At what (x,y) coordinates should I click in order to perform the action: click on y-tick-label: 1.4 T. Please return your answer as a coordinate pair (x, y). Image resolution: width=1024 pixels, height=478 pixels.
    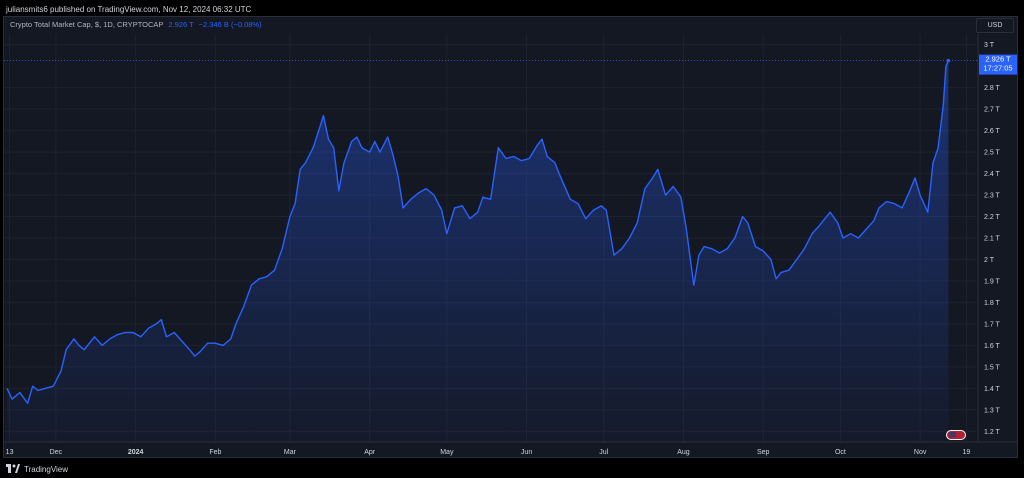
    Looking at the image, I should click on (992, 389).